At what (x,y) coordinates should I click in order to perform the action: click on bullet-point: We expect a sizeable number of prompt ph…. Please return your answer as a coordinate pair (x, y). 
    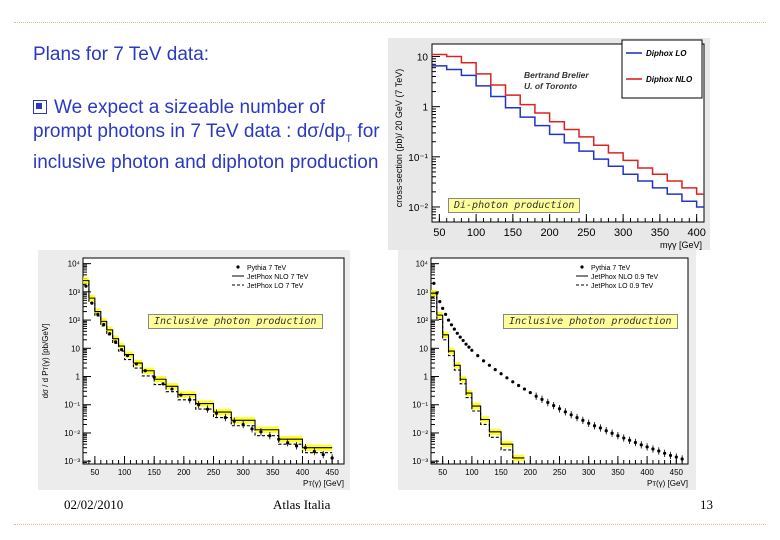
    Looking at the image, I should click on (208, 135).